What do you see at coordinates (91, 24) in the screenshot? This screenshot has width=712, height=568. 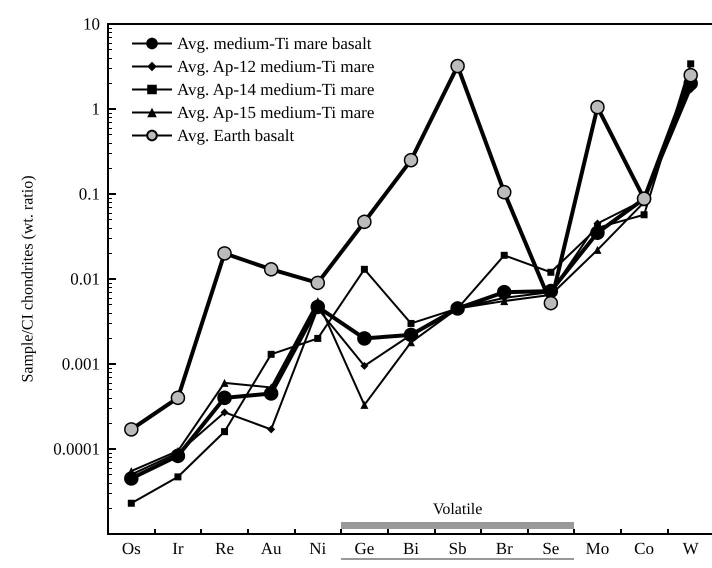 I see `y-tick-label: 10` at bounding box center [91, 24].